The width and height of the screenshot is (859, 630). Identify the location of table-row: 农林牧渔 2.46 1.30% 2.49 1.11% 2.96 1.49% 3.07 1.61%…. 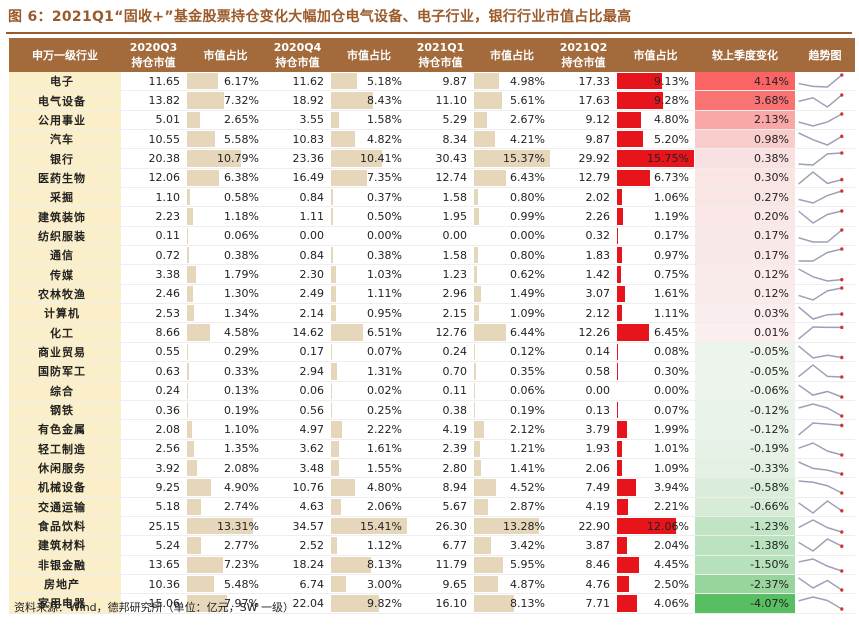
(432, 294).